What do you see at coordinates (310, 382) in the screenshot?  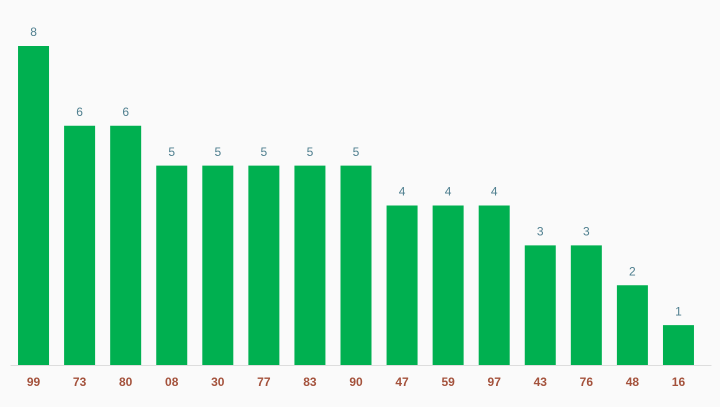 I see `x-tick-label: 83` at bounding box center [310, 382].